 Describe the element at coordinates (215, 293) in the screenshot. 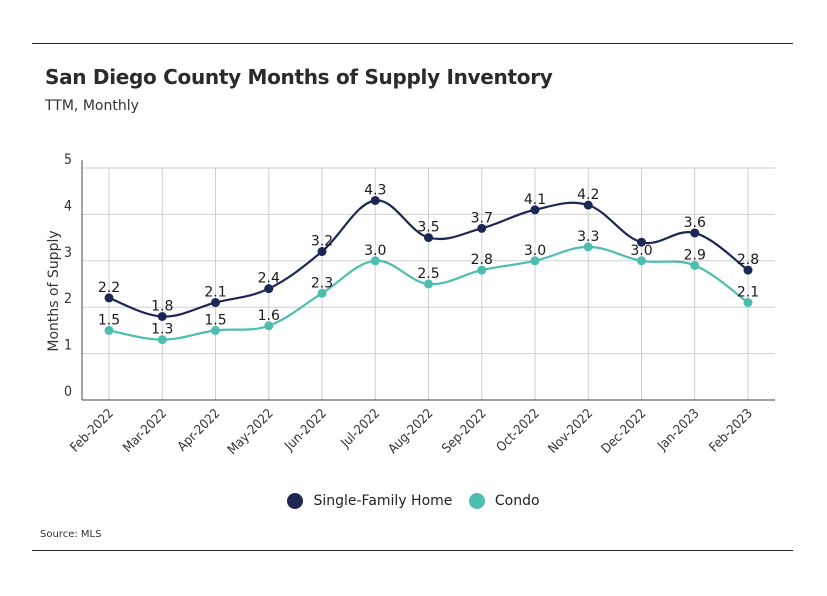

I see `data-label-single-family-home-apr-2022: 2.1` at that location.